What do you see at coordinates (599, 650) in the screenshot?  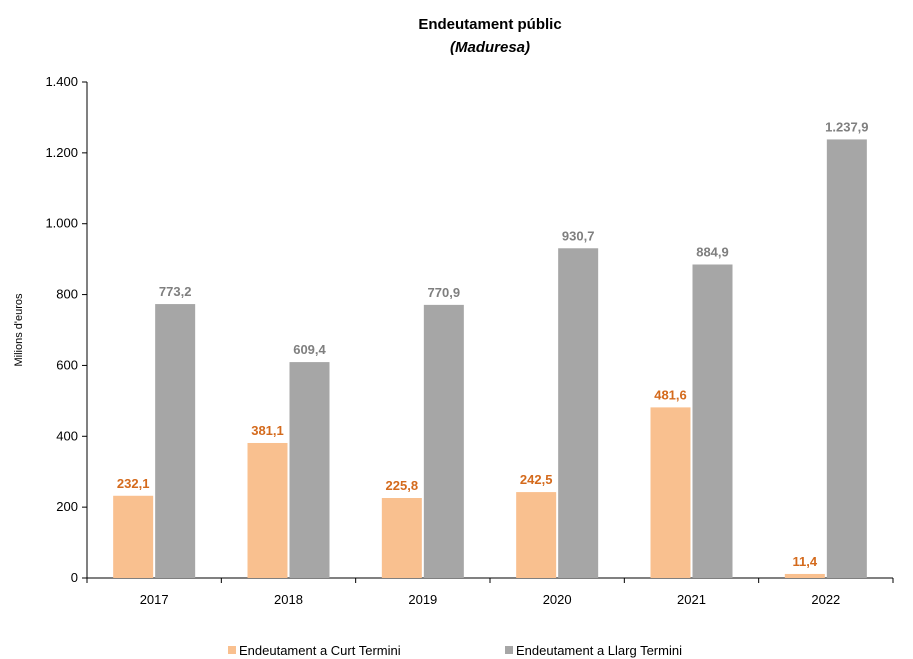 I see `legend-label: Endeutament a Llarg Termini` at bounding box center [599, 650].